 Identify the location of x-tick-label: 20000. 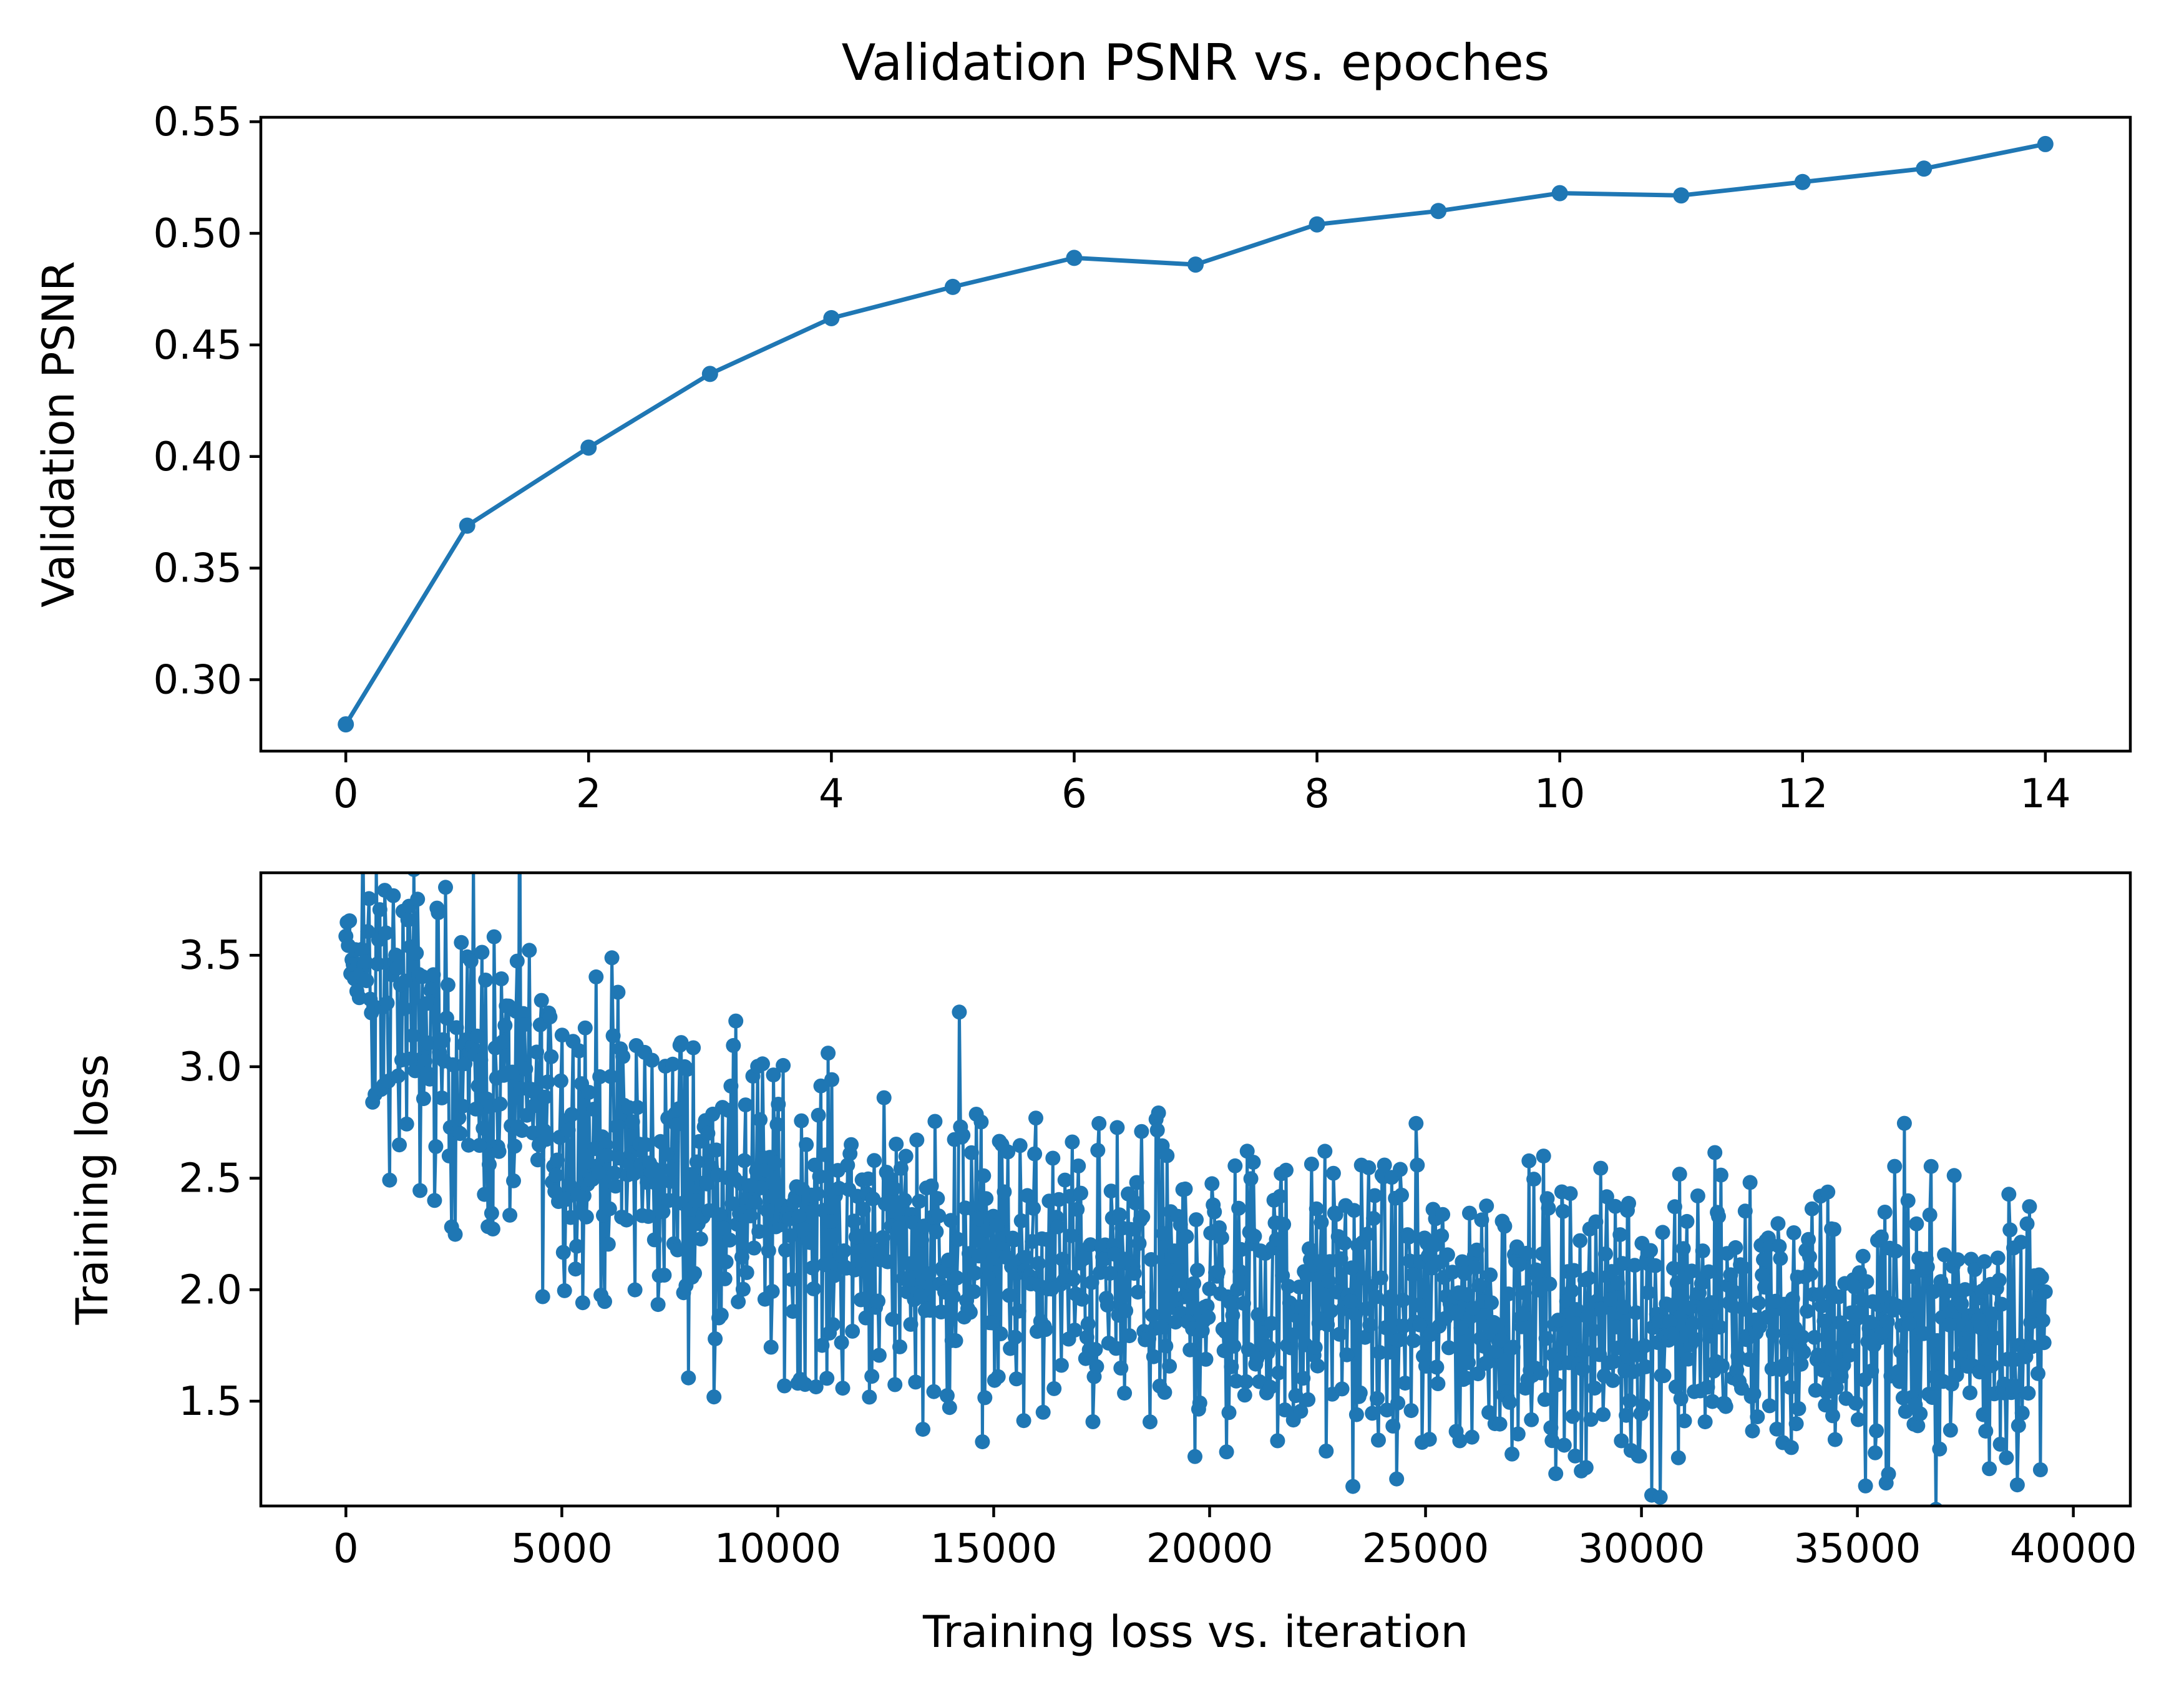
(1210, 1549).